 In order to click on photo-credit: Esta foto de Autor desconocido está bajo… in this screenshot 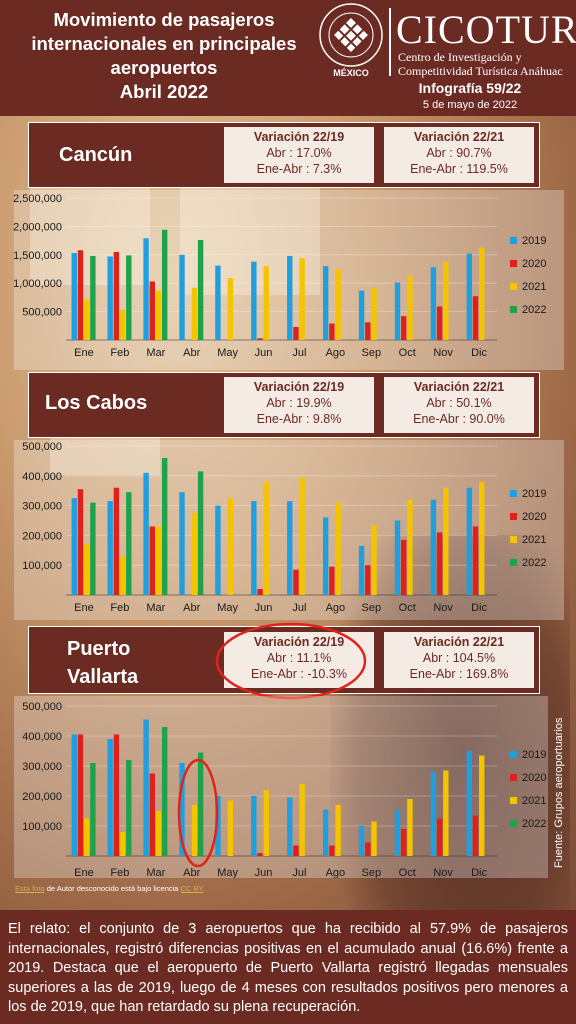, I will do `click(109, 888)`.